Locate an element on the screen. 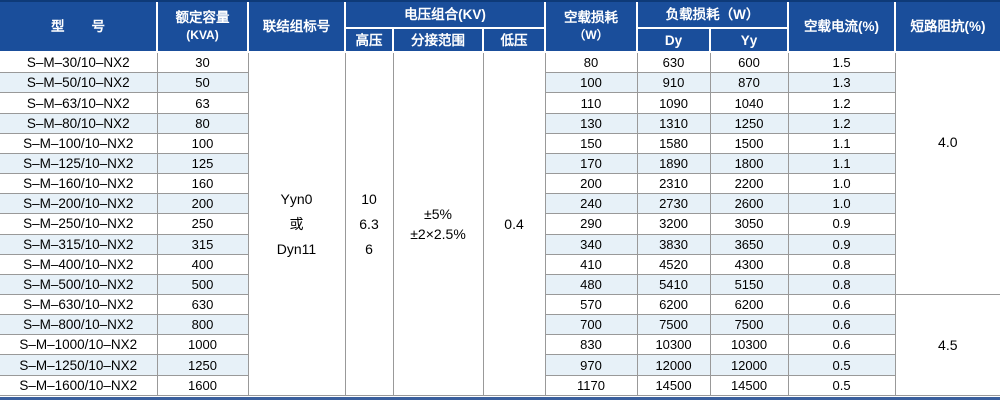 Image resolution: width=1000 pixels, height=402 pixels. model-cell: S–M–125/10–NX2 is located at coordinates (79, 163).